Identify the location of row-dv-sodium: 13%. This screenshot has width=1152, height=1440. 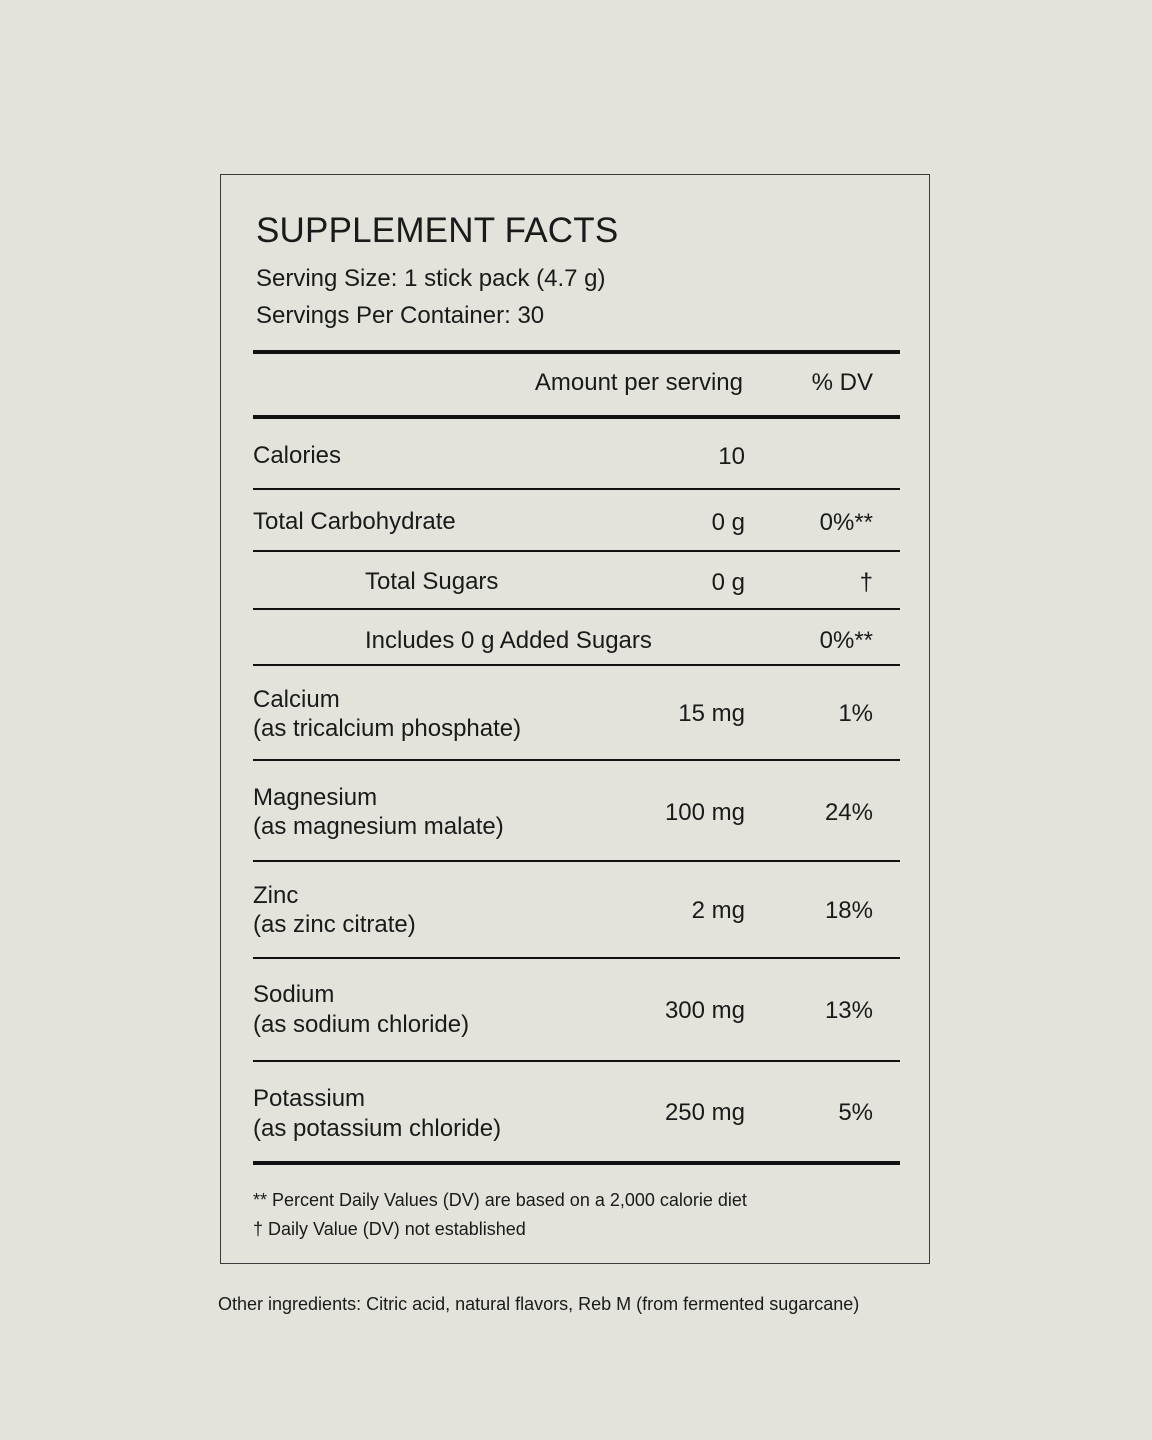
(848, 1010).